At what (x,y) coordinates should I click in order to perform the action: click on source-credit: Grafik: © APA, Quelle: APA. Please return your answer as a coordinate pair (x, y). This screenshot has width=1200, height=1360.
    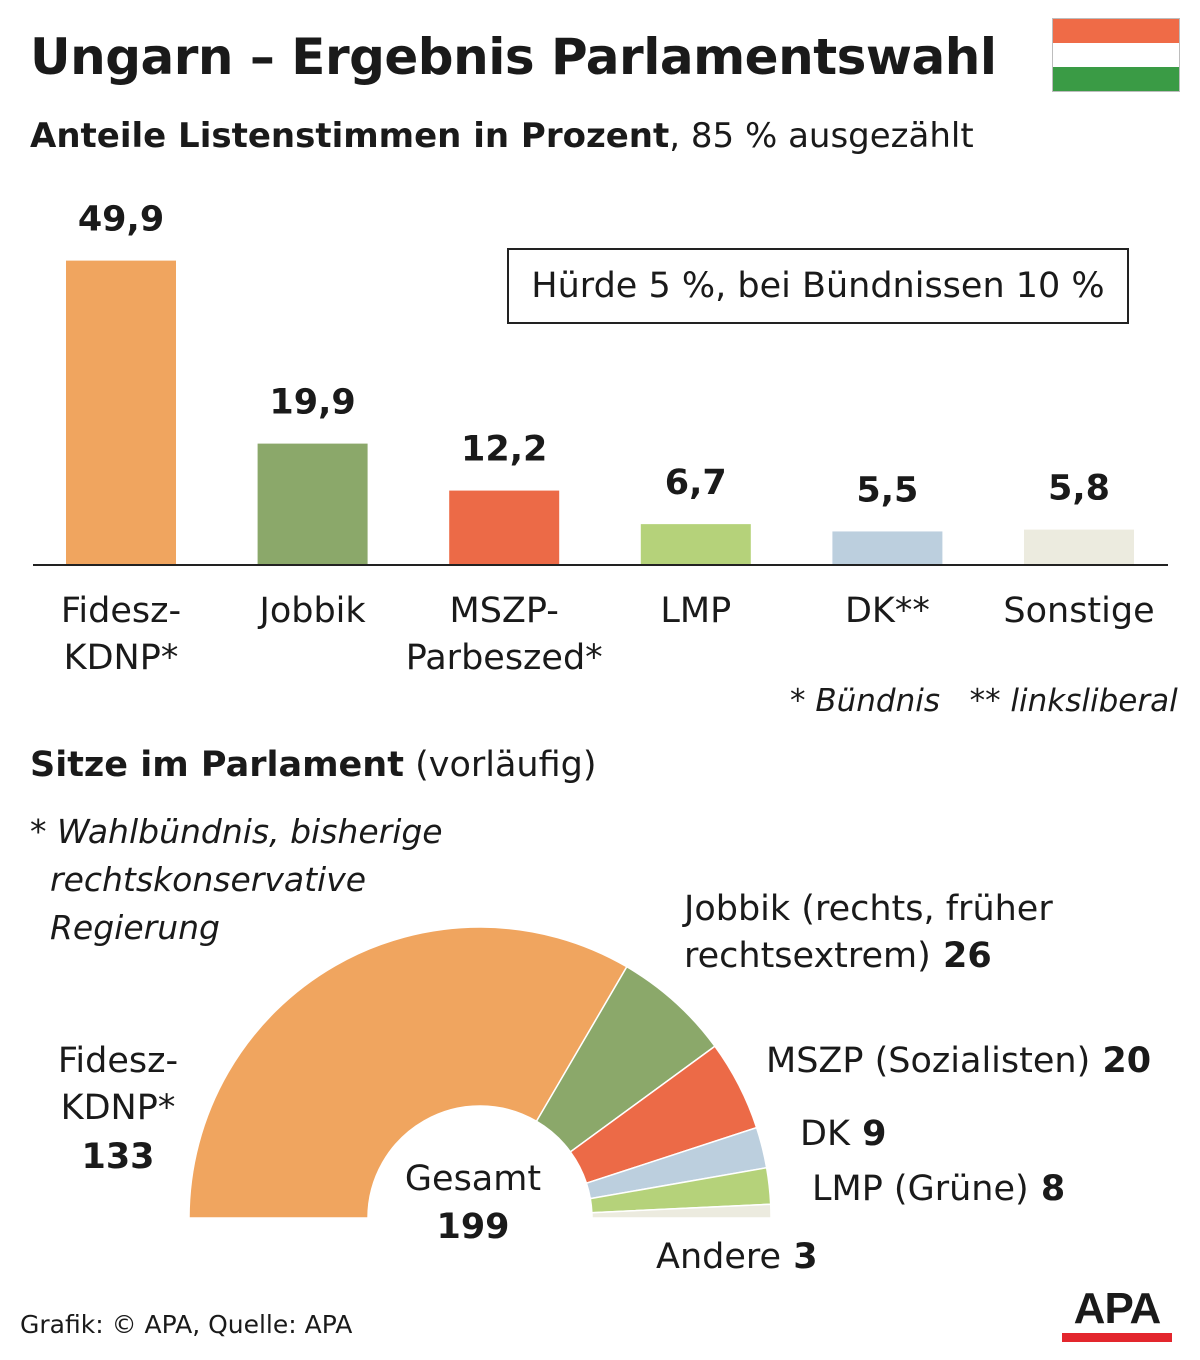
    Looking at the image, I should click on (186, 1324).